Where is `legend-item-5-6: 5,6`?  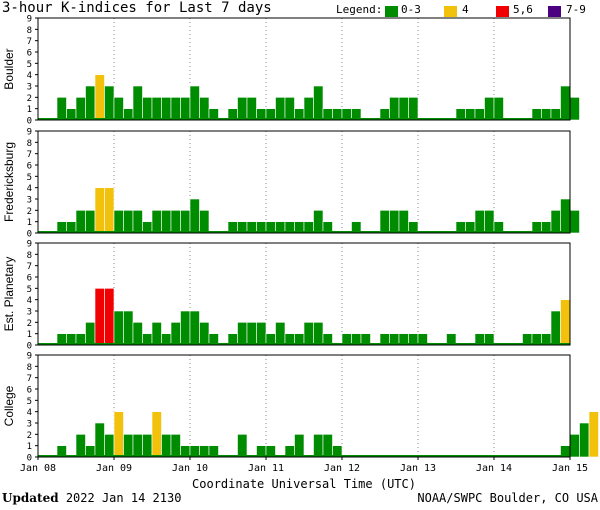 legend-item-5-6: 5,6 is located at coordinates (523, 9).